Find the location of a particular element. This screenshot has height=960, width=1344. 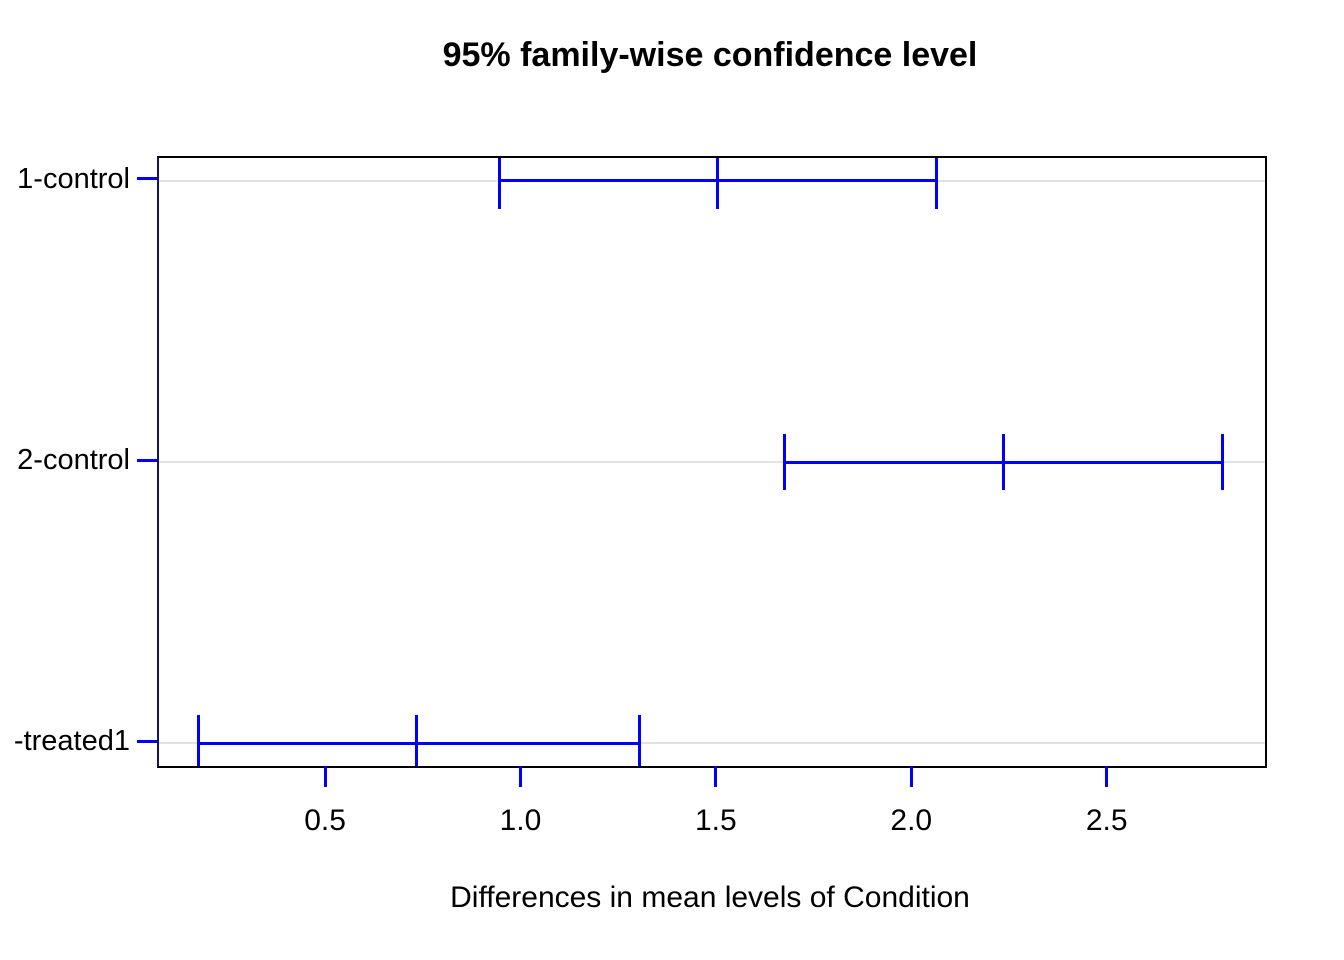

x-axis-tick-label: 1.5 is located at coordinates (716, 820).